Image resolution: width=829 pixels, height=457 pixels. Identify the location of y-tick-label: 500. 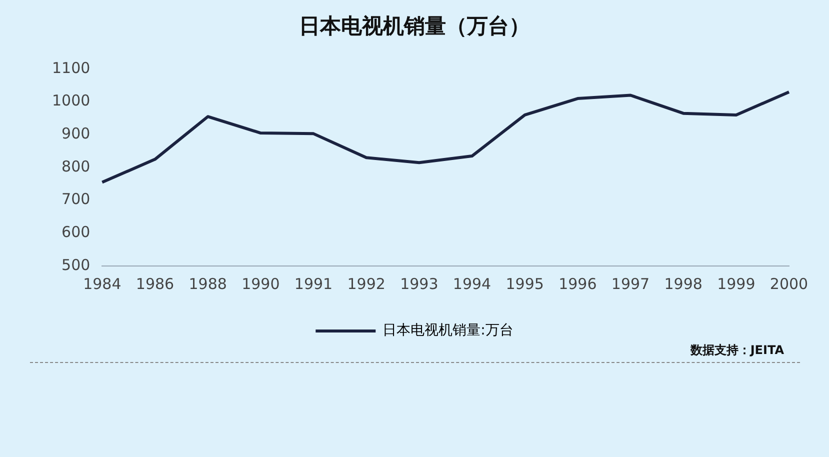
(76, 265).